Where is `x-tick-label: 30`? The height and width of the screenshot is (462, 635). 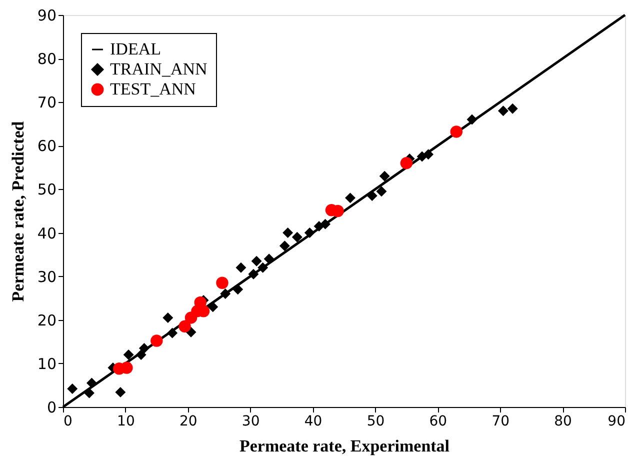 x-tick-label: 30 is located at coordinates (251, 422).